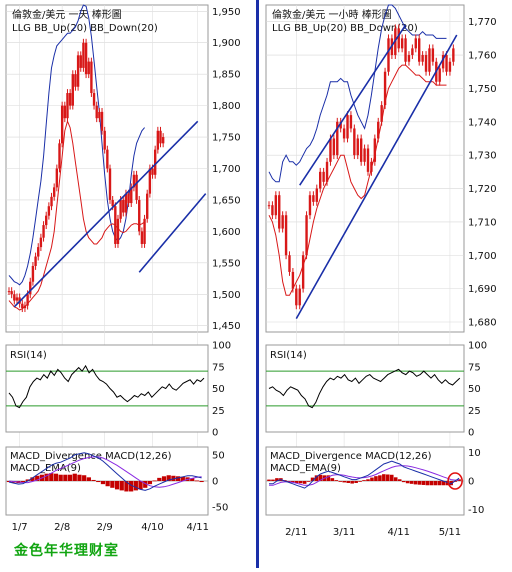 This screenshot has height=572, width=512. I want to click on right-price-tick-label: 1,720, so click(482, 189).